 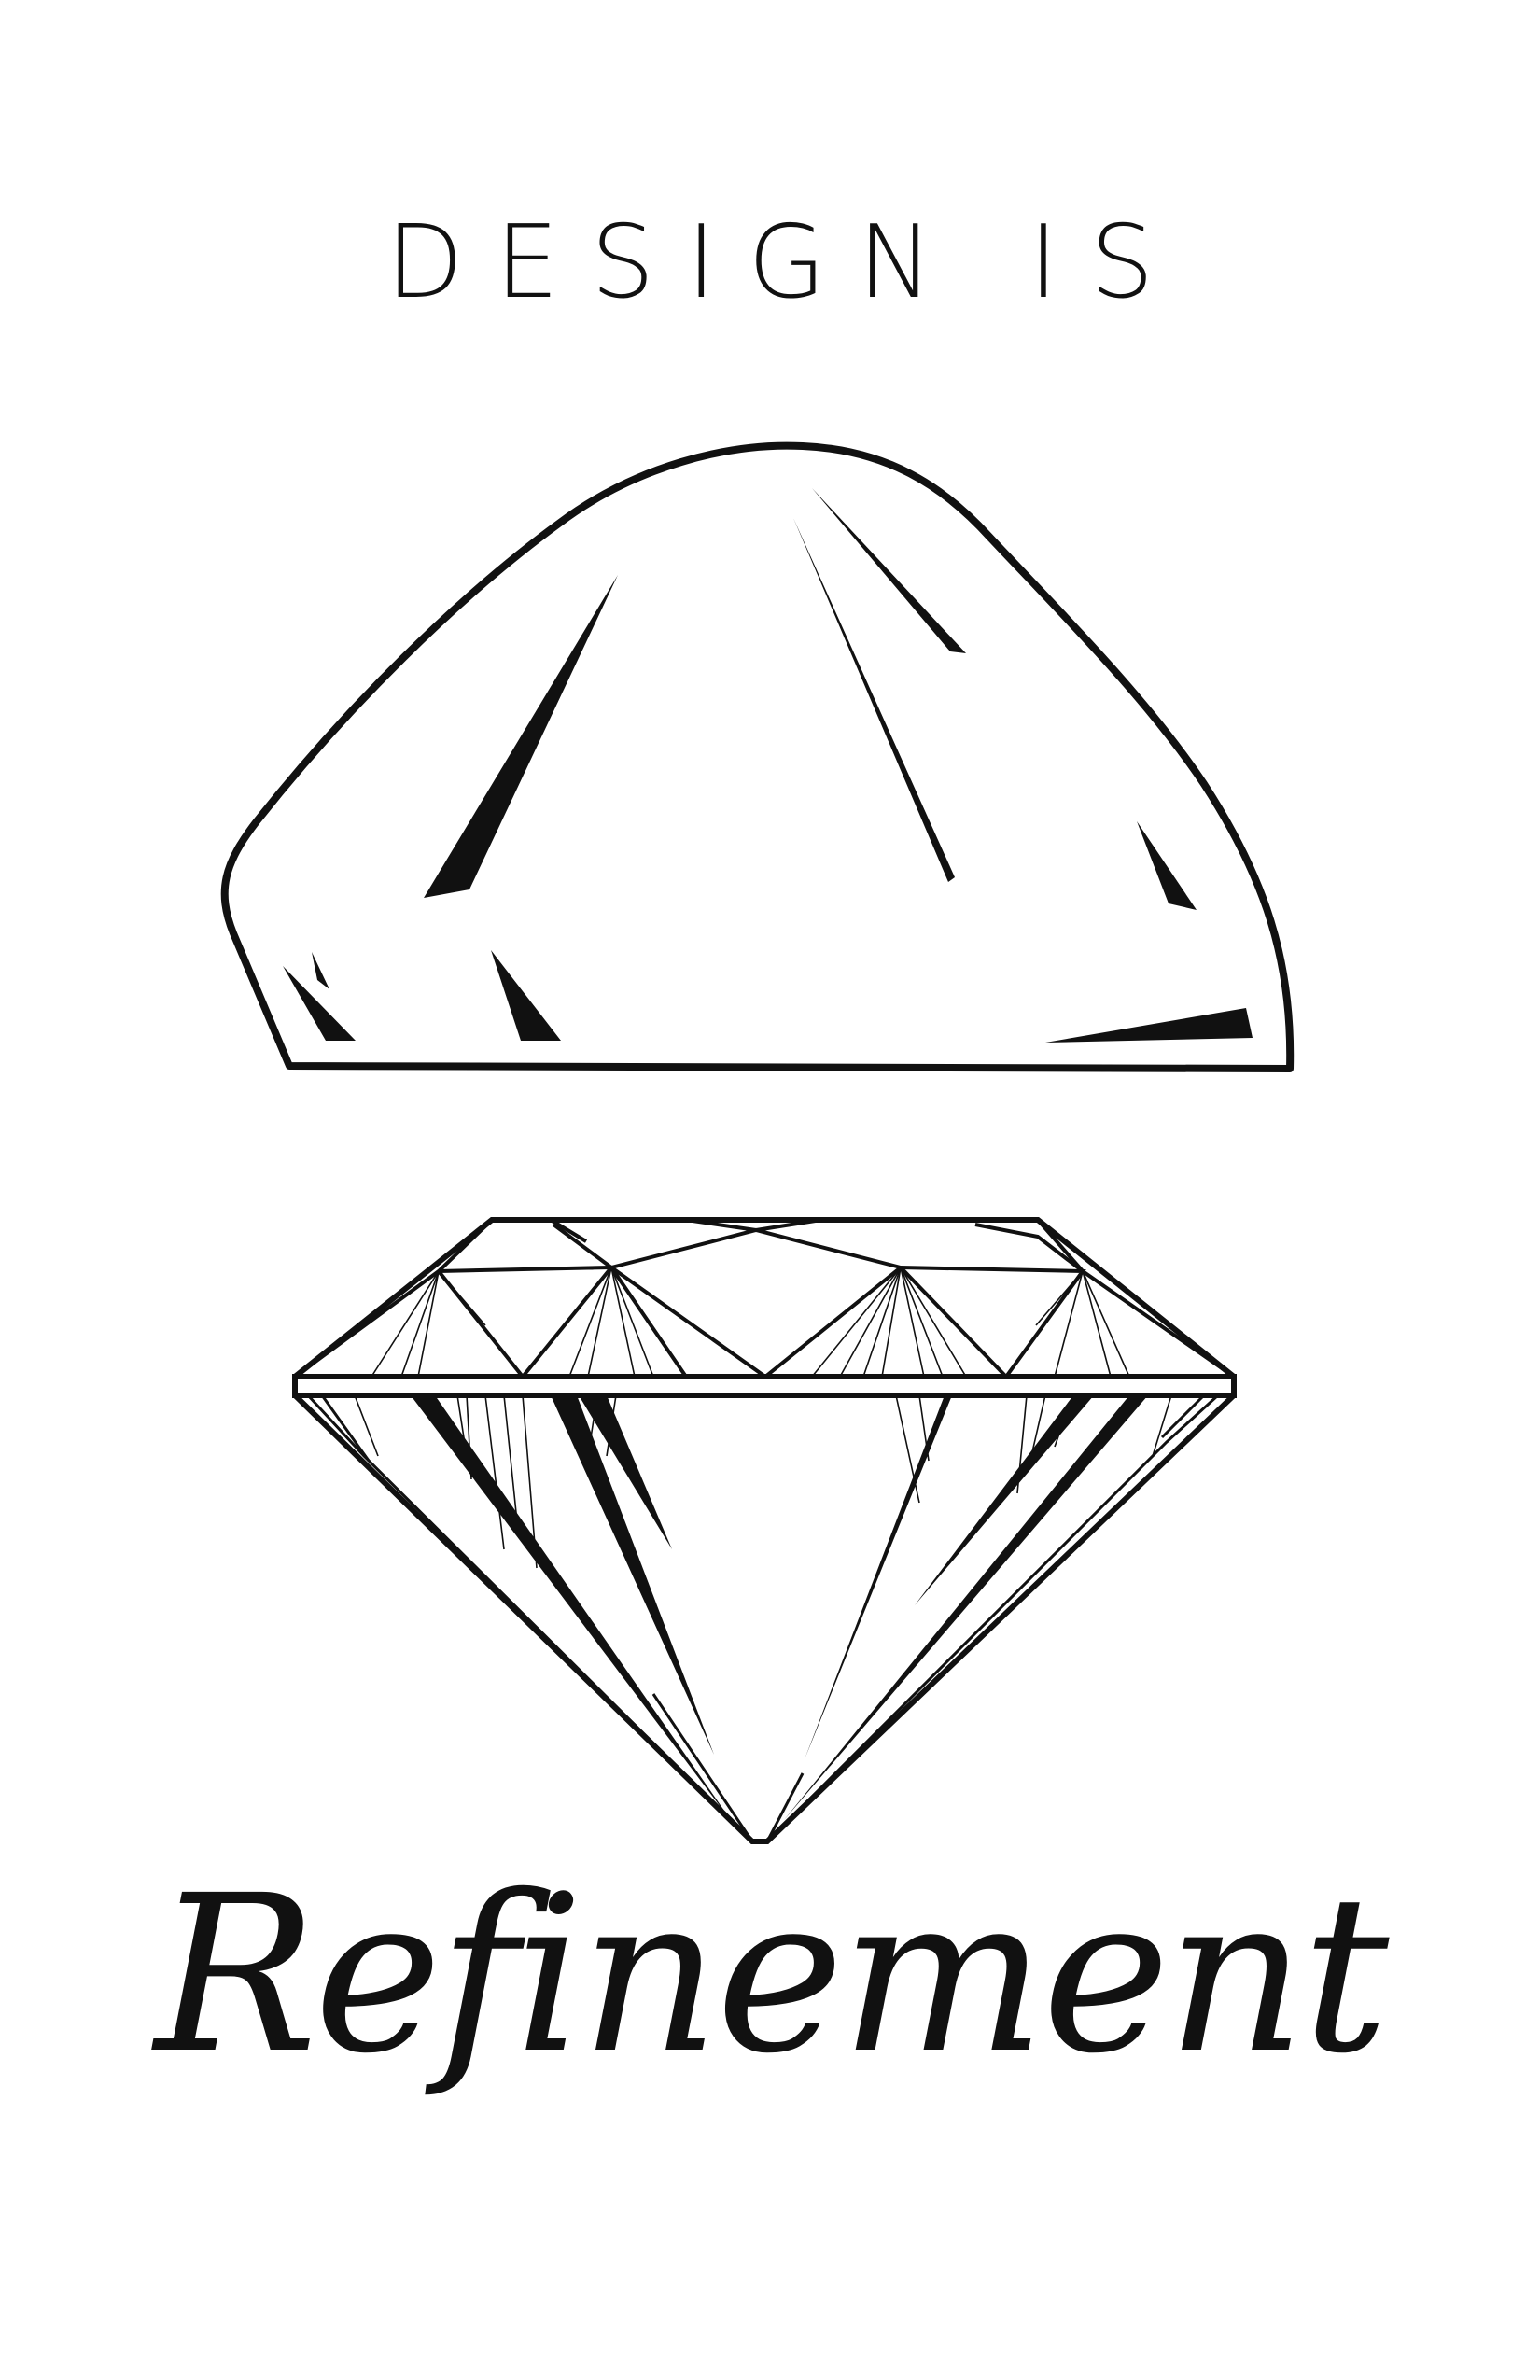 I want to click on diamond-girdle, so click(x=764, y=1386).